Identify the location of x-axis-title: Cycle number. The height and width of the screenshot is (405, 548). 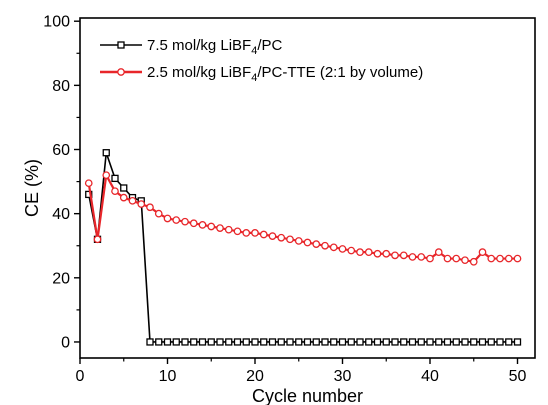
(307, 395).